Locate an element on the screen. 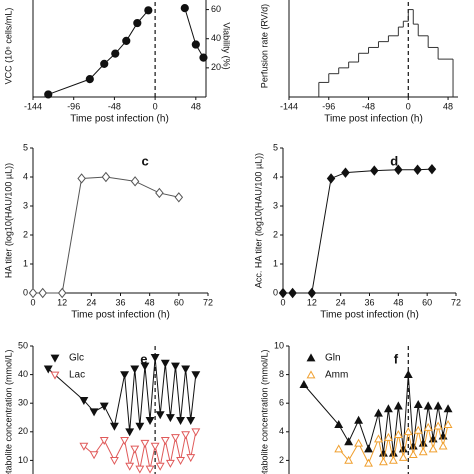  panel-label: d is located at coordinates (394, 160).